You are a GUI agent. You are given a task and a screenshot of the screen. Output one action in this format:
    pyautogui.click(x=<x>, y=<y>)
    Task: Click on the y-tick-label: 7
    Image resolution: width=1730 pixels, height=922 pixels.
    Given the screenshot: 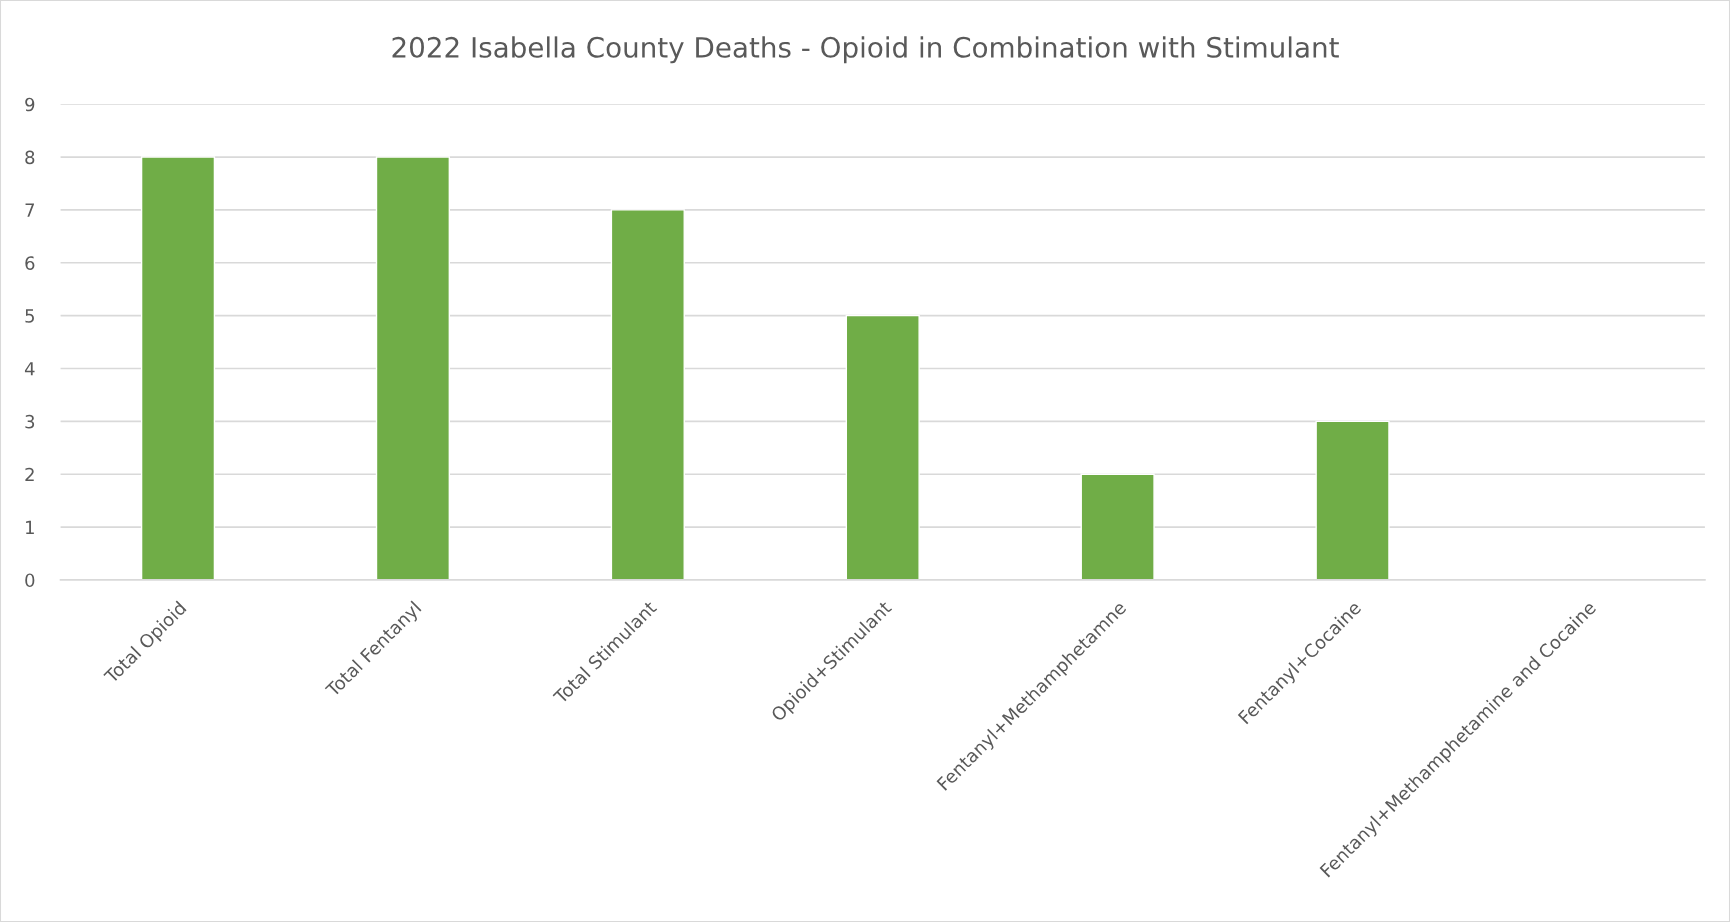 What is the action you would take?
    pyautogui.click(x=30, y=210)
    